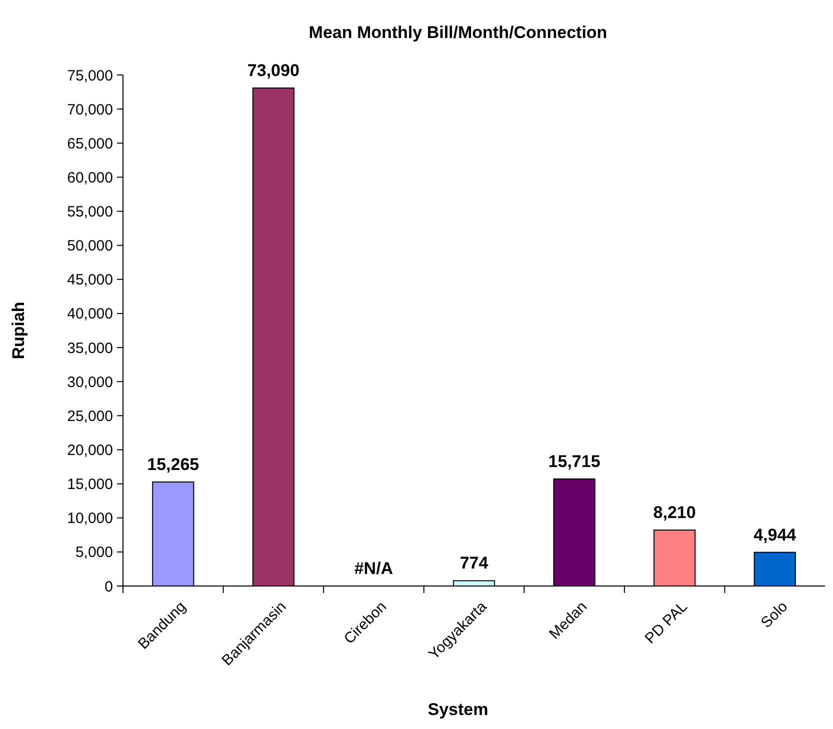  I want to click on y-tick-label: 25,000, so click(90, 416).